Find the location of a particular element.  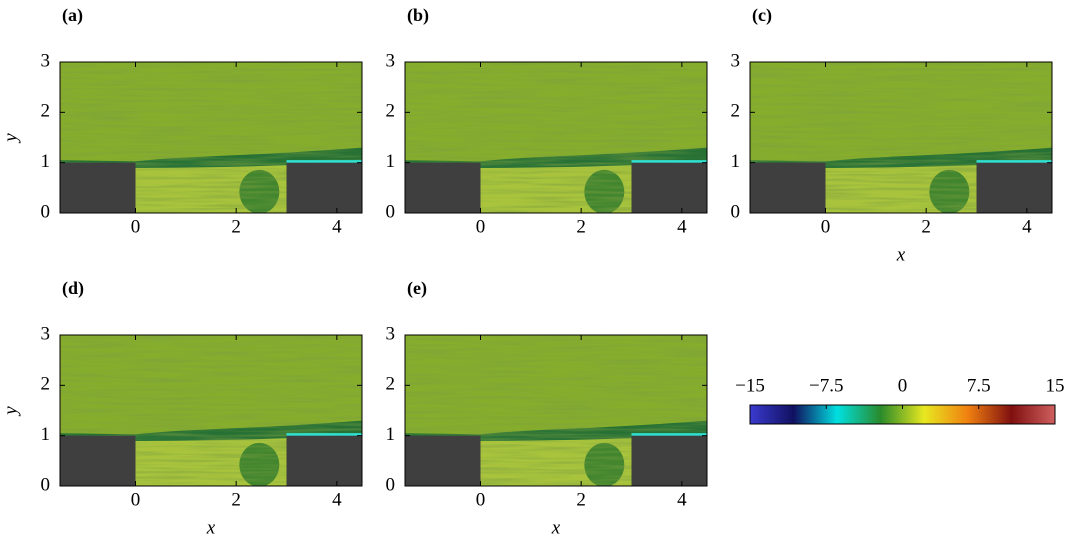

colorbar-tick-label: 7.5 is located at coordinates (979, 385).